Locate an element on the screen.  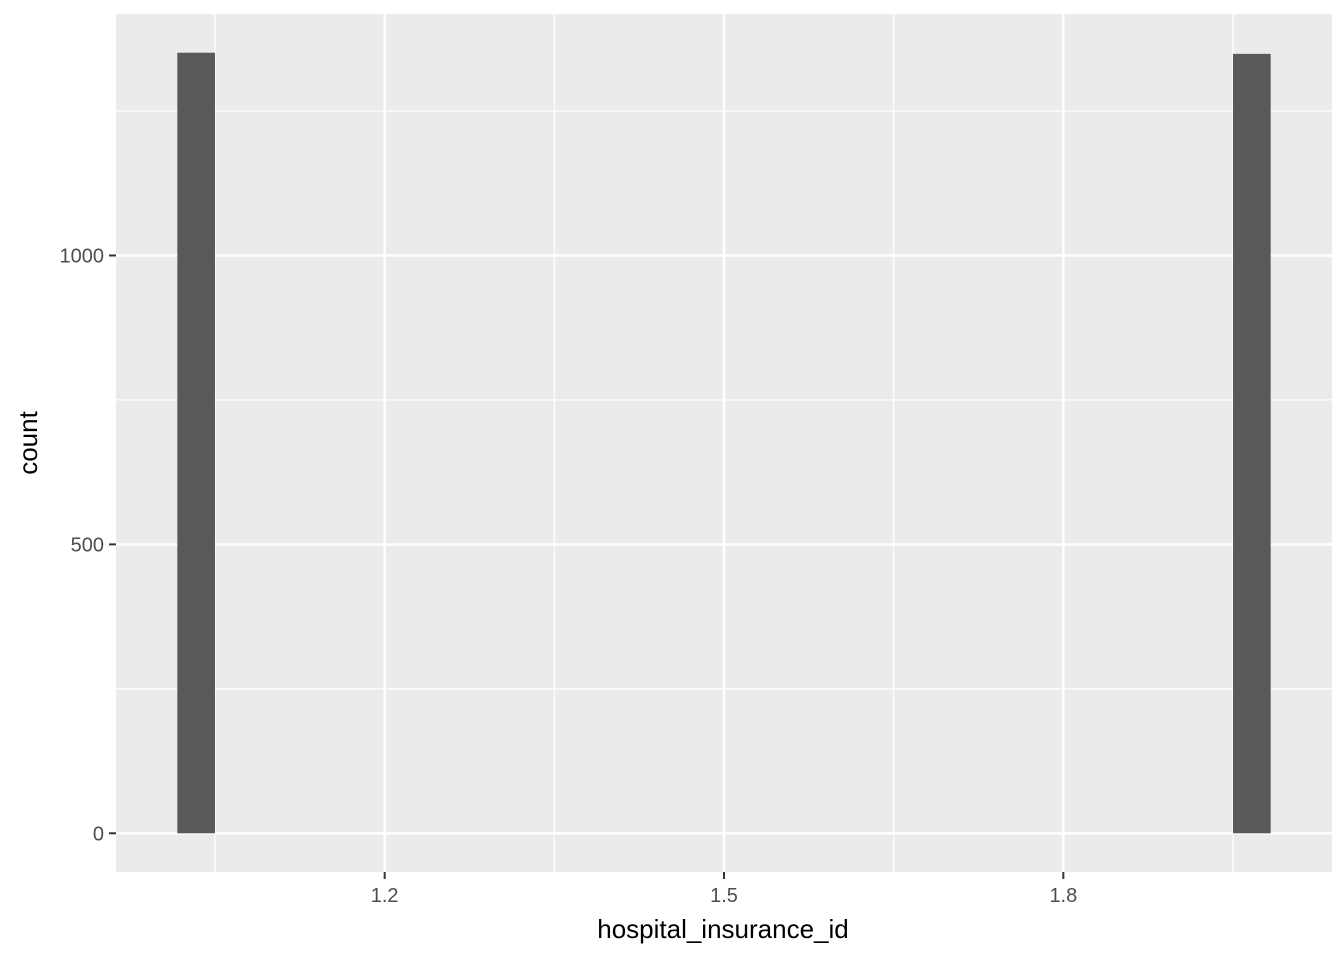
y-axis: 0 500 1000 is located at coordinates (88, 545).